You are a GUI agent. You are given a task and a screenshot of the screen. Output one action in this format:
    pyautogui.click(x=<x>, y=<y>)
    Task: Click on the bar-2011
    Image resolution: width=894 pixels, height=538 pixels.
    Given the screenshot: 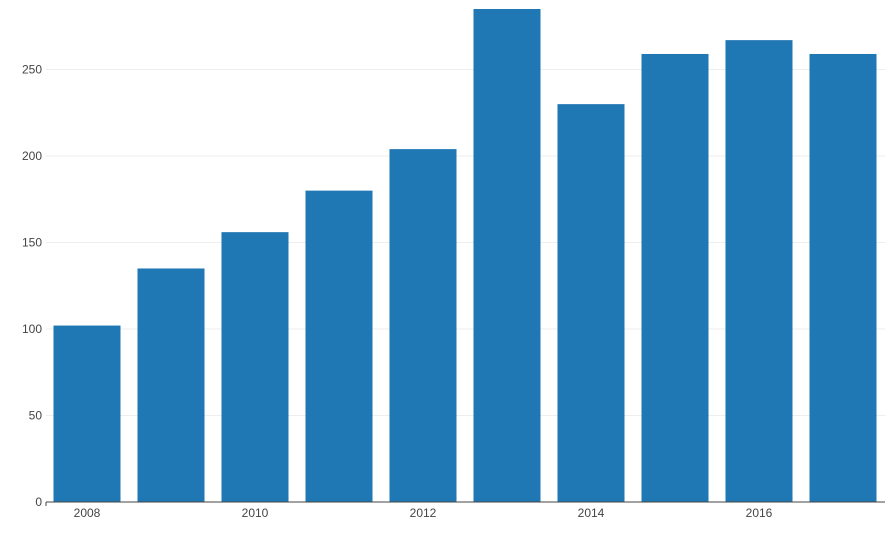 What is the action you would take?
    pyautogui.click(x=339, y=346)
    